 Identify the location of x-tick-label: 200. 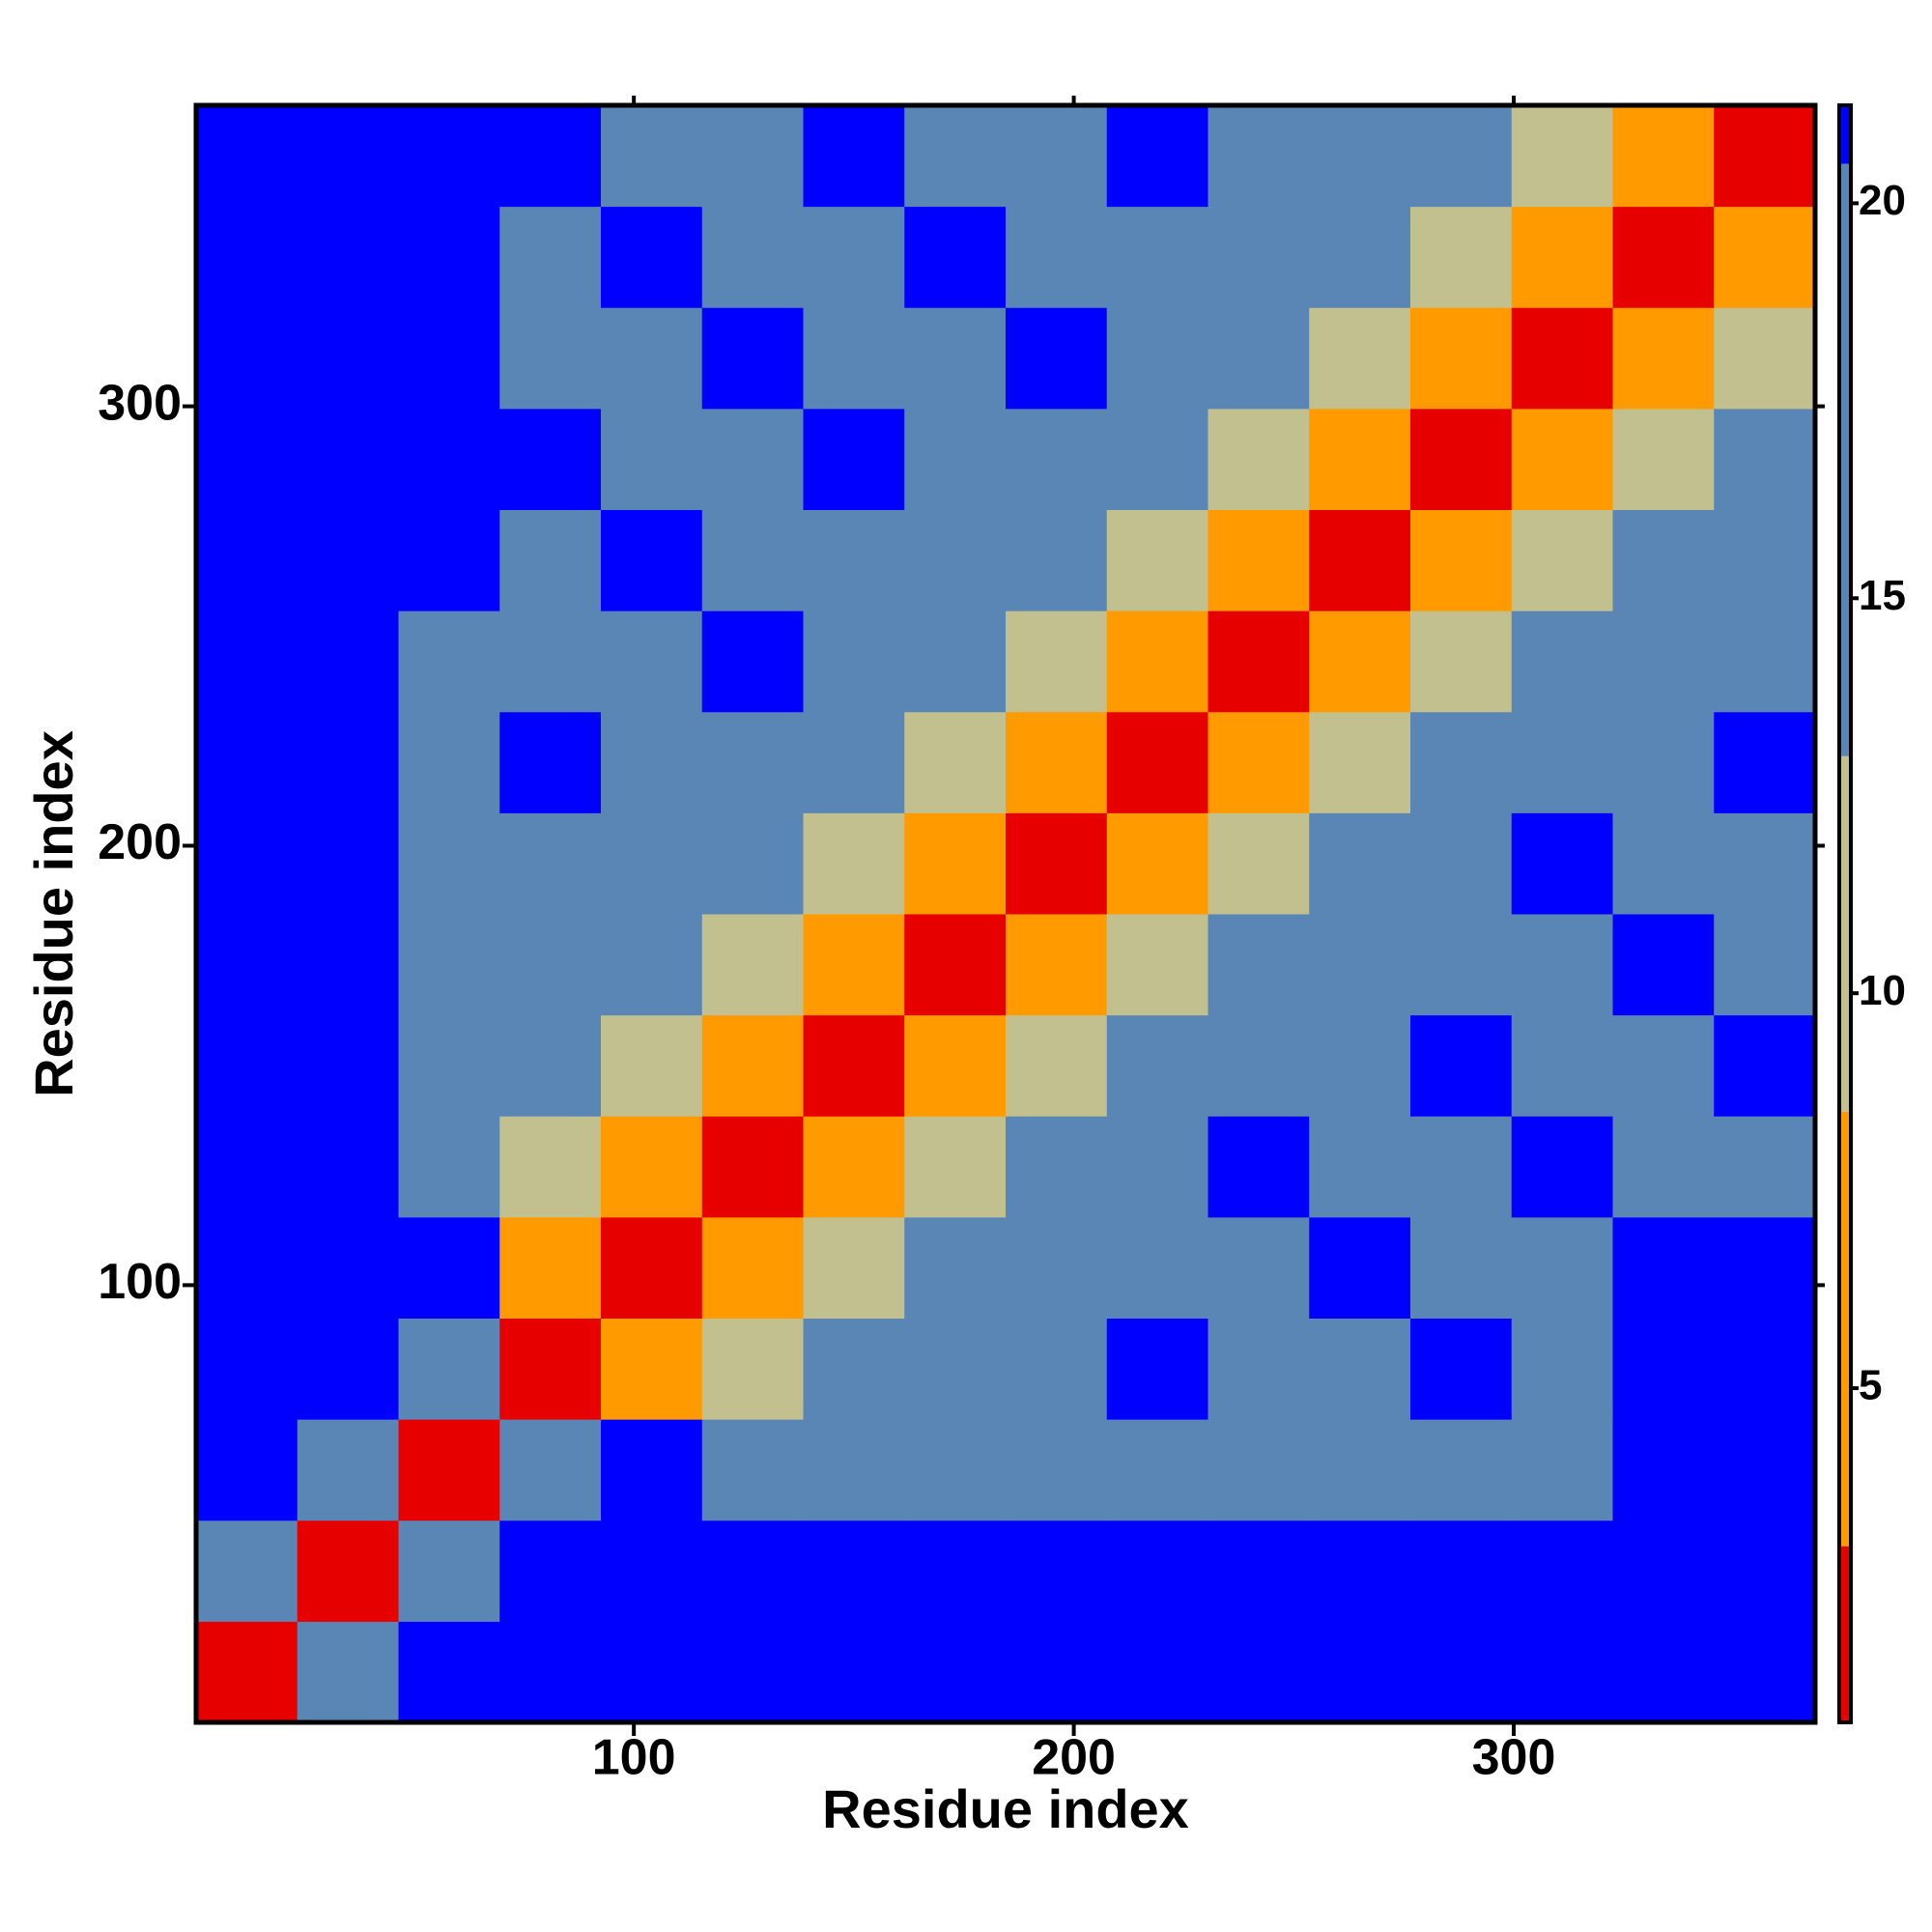
(1074, 1758).